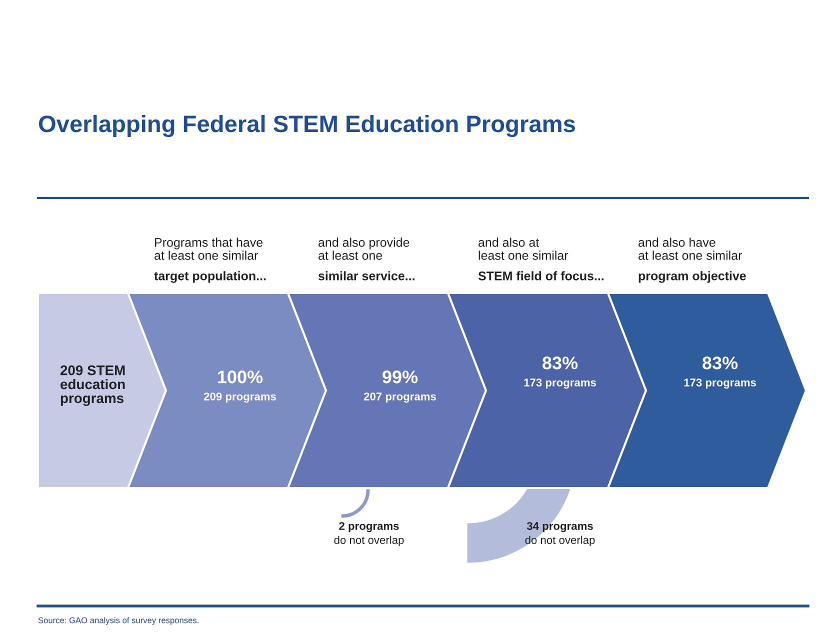 This screenshot has width=825, height=644. I want to click on text: Overlapping Federal STEM Education Programs, so click(306, 126).